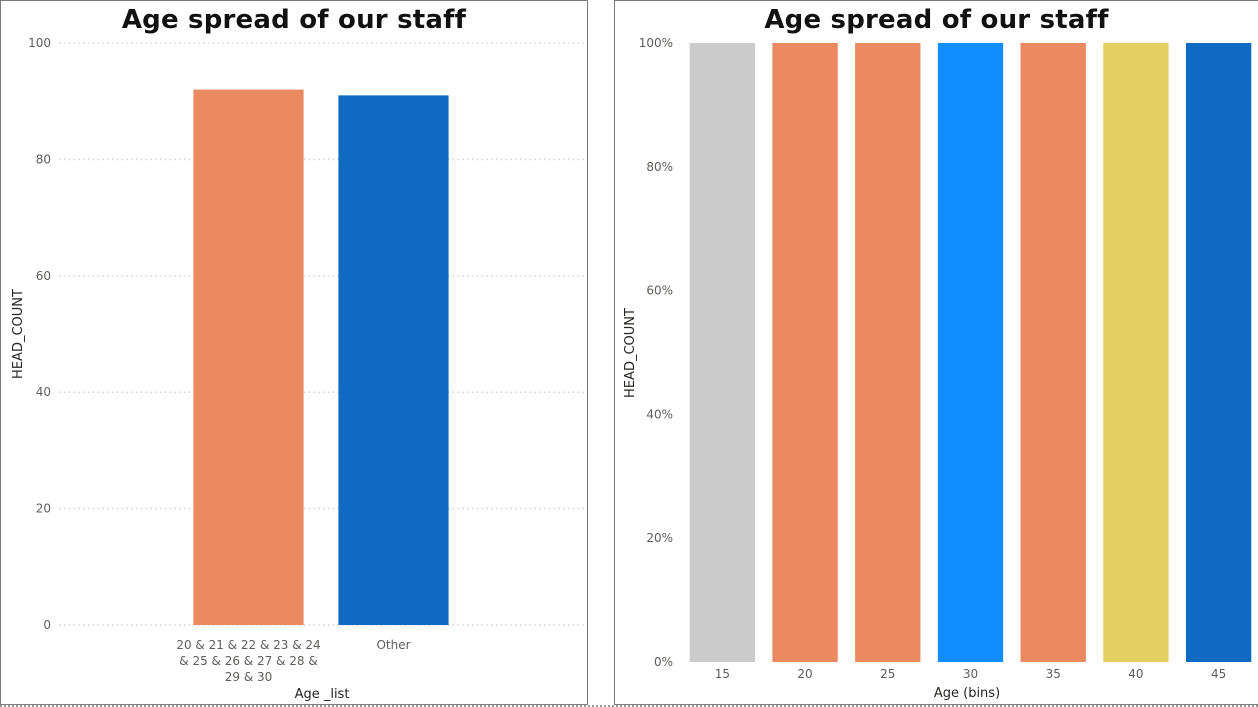 This screenshot has height=707, width=1258. I want to click on x-tick-label: 35, so click(1053, 674).